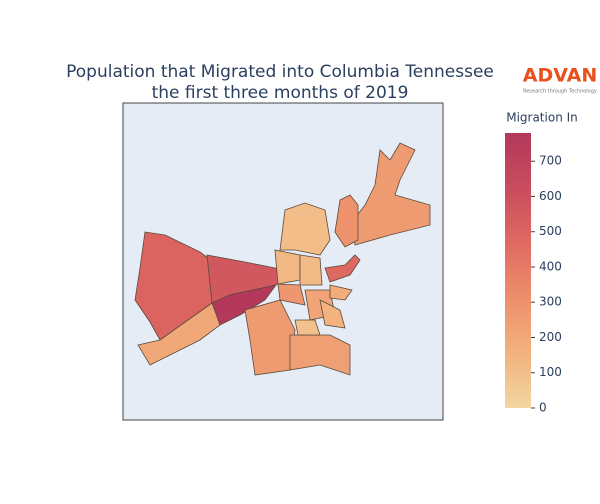  I want to click on logo-name: ADVAN, so click(560, 76).